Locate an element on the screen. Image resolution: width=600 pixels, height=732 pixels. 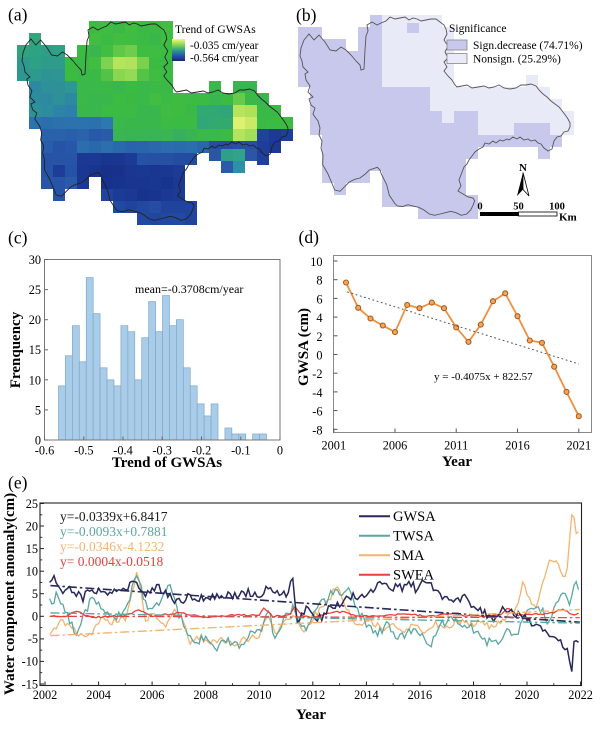
svg-text: (e) is located at coordinates (18, 483).